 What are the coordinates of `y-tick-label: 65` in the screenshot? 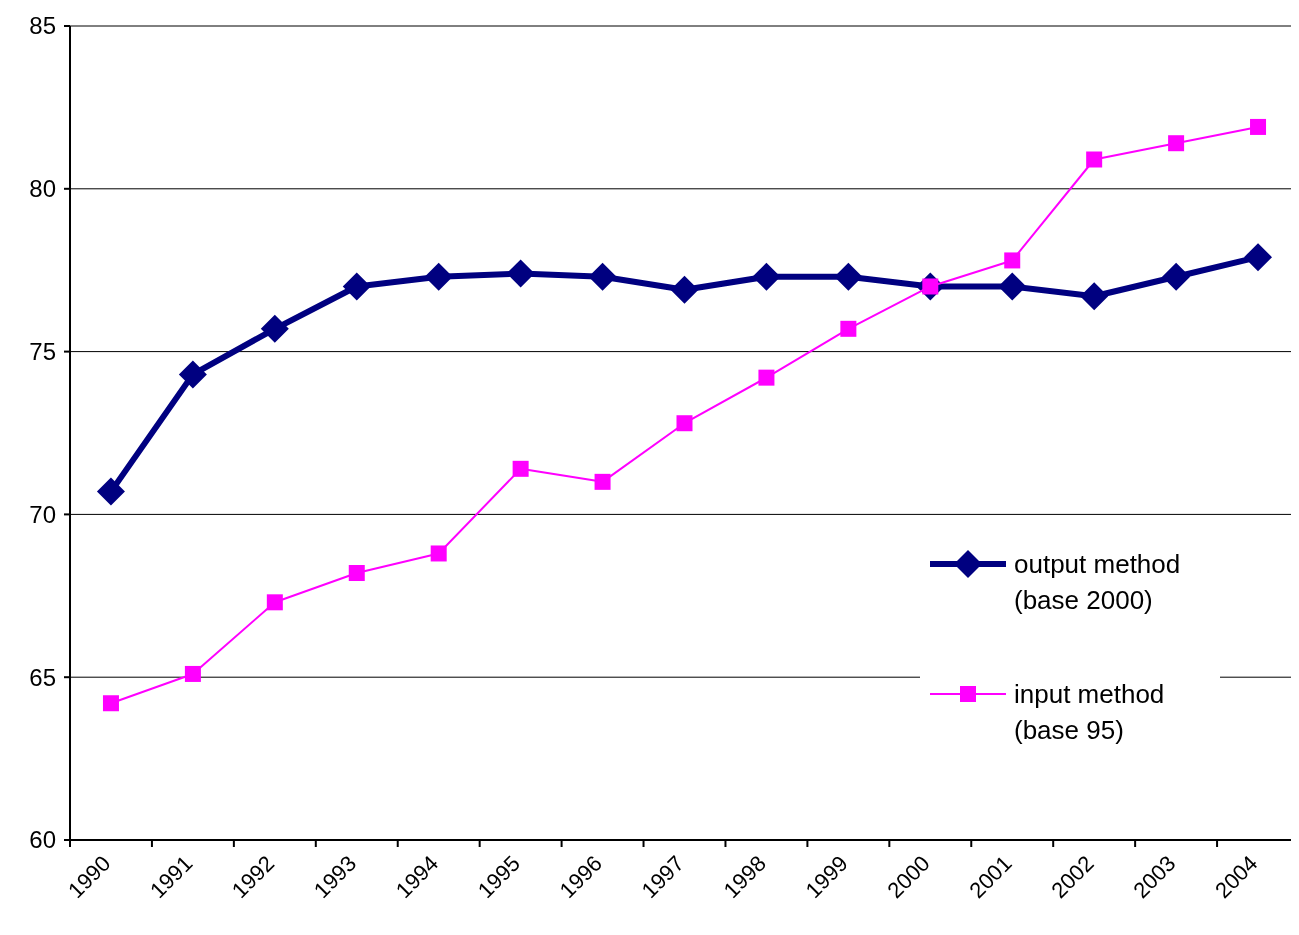 It's located at (42, 677).